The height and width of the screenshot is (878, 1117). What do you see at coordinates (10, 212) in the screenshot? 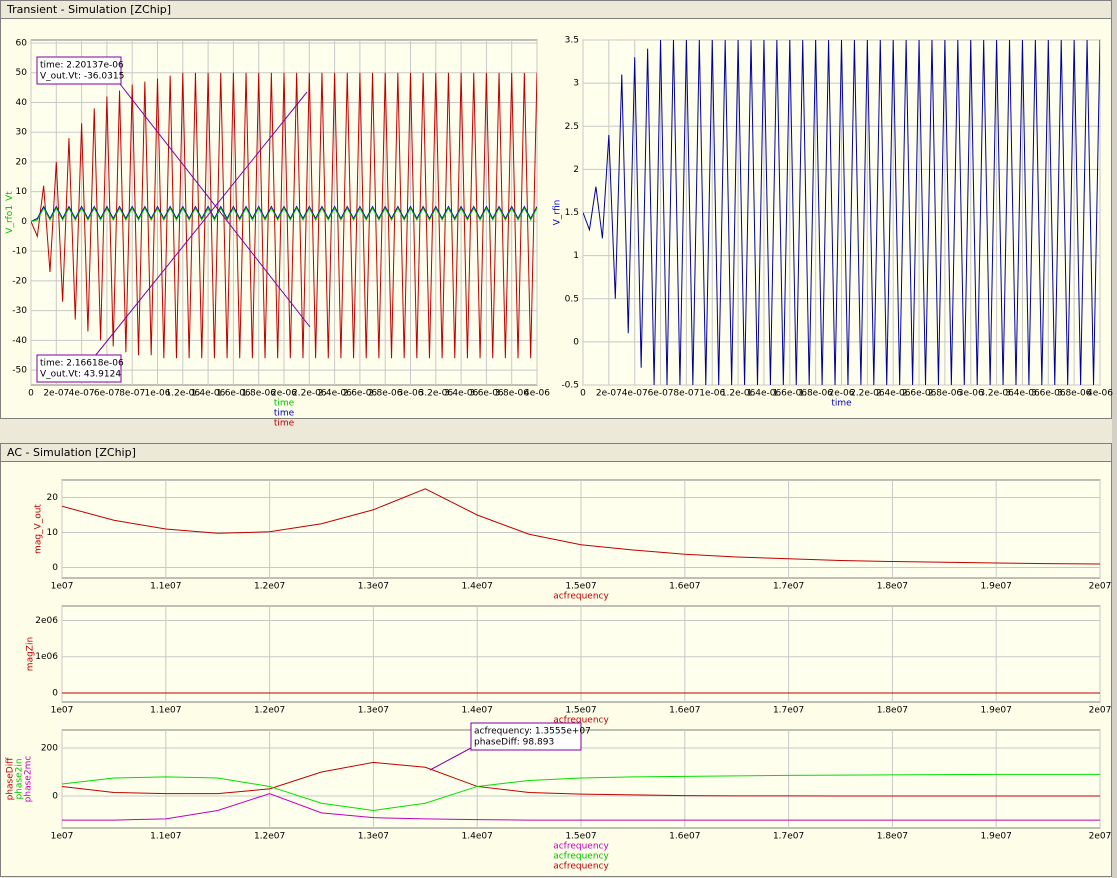
I see `y-axis-label: V_rfo1 Vt` at bounding box center [10, 212].